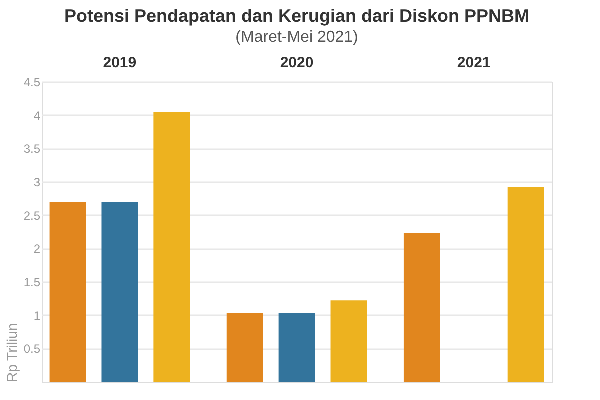  Describe the element at coordinates (32, 215) in the screenshot. I see `y-tick-label: 2.5` at that location.